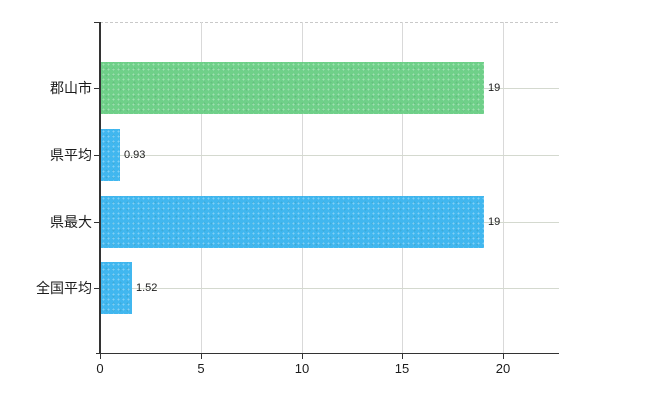 This screenshot has width=650, height=400. I want to click on x-tick-label-20: 20, so click(503, 368).